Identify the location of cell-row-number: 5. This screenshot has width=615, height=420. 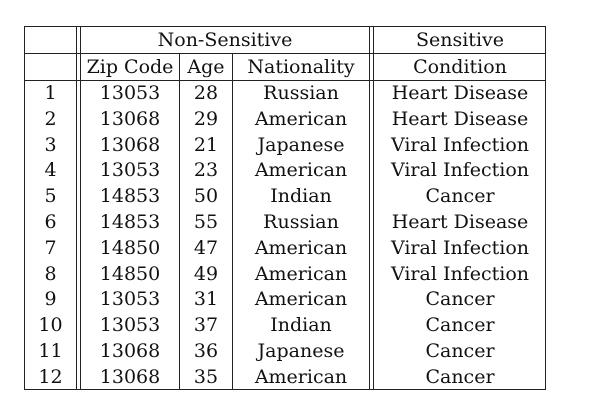
(50, 196).